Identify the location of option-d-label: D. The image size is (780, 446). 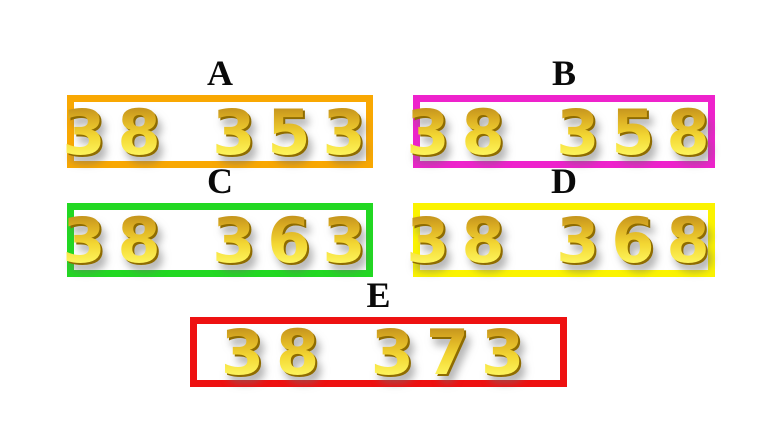
(564, 181).